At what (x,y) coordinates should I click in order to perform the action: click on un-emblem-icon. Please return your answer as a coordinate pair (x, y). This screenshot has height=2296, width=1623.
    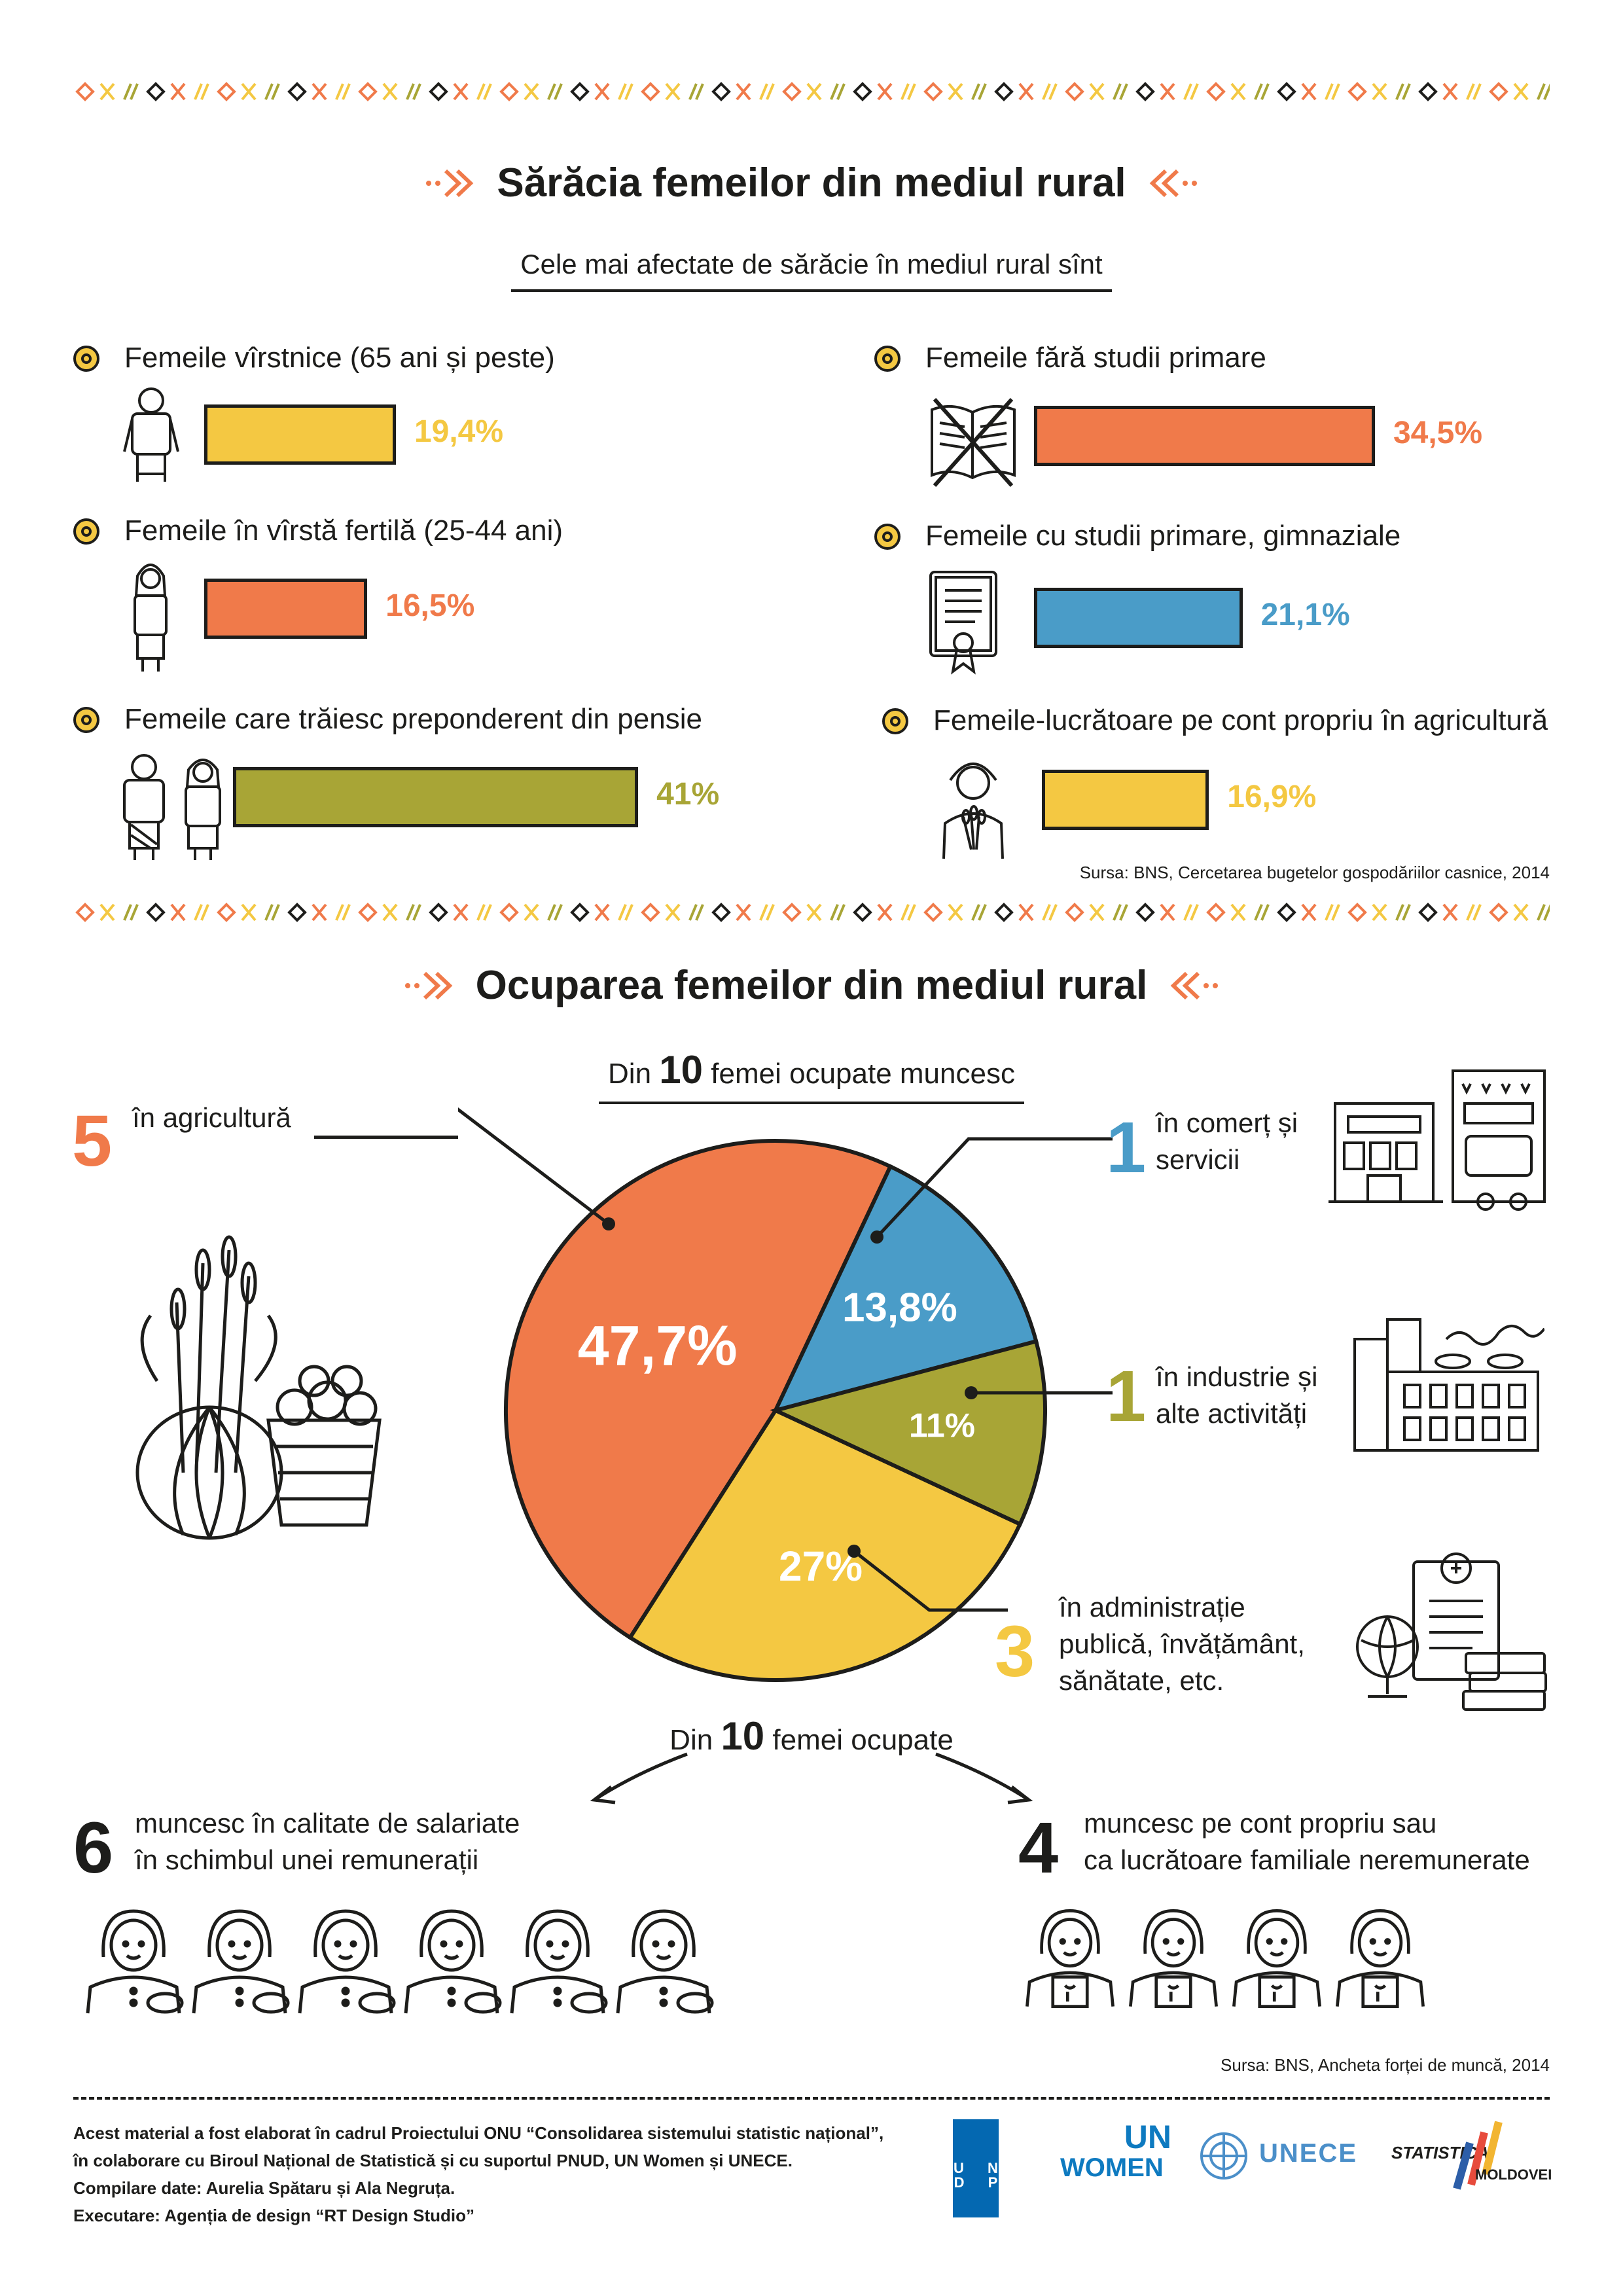
    Looking at the image, I should click on (1223, 2155).